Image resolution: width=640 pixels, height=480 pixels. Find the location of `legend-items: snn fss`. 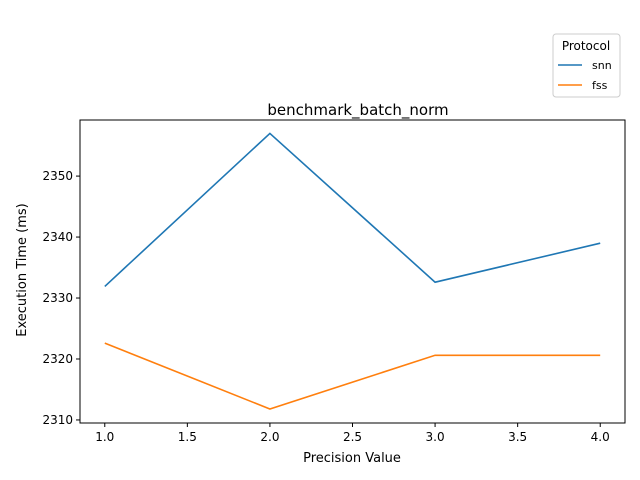

legend-items: snn fss is located at coordinates (585, 75).